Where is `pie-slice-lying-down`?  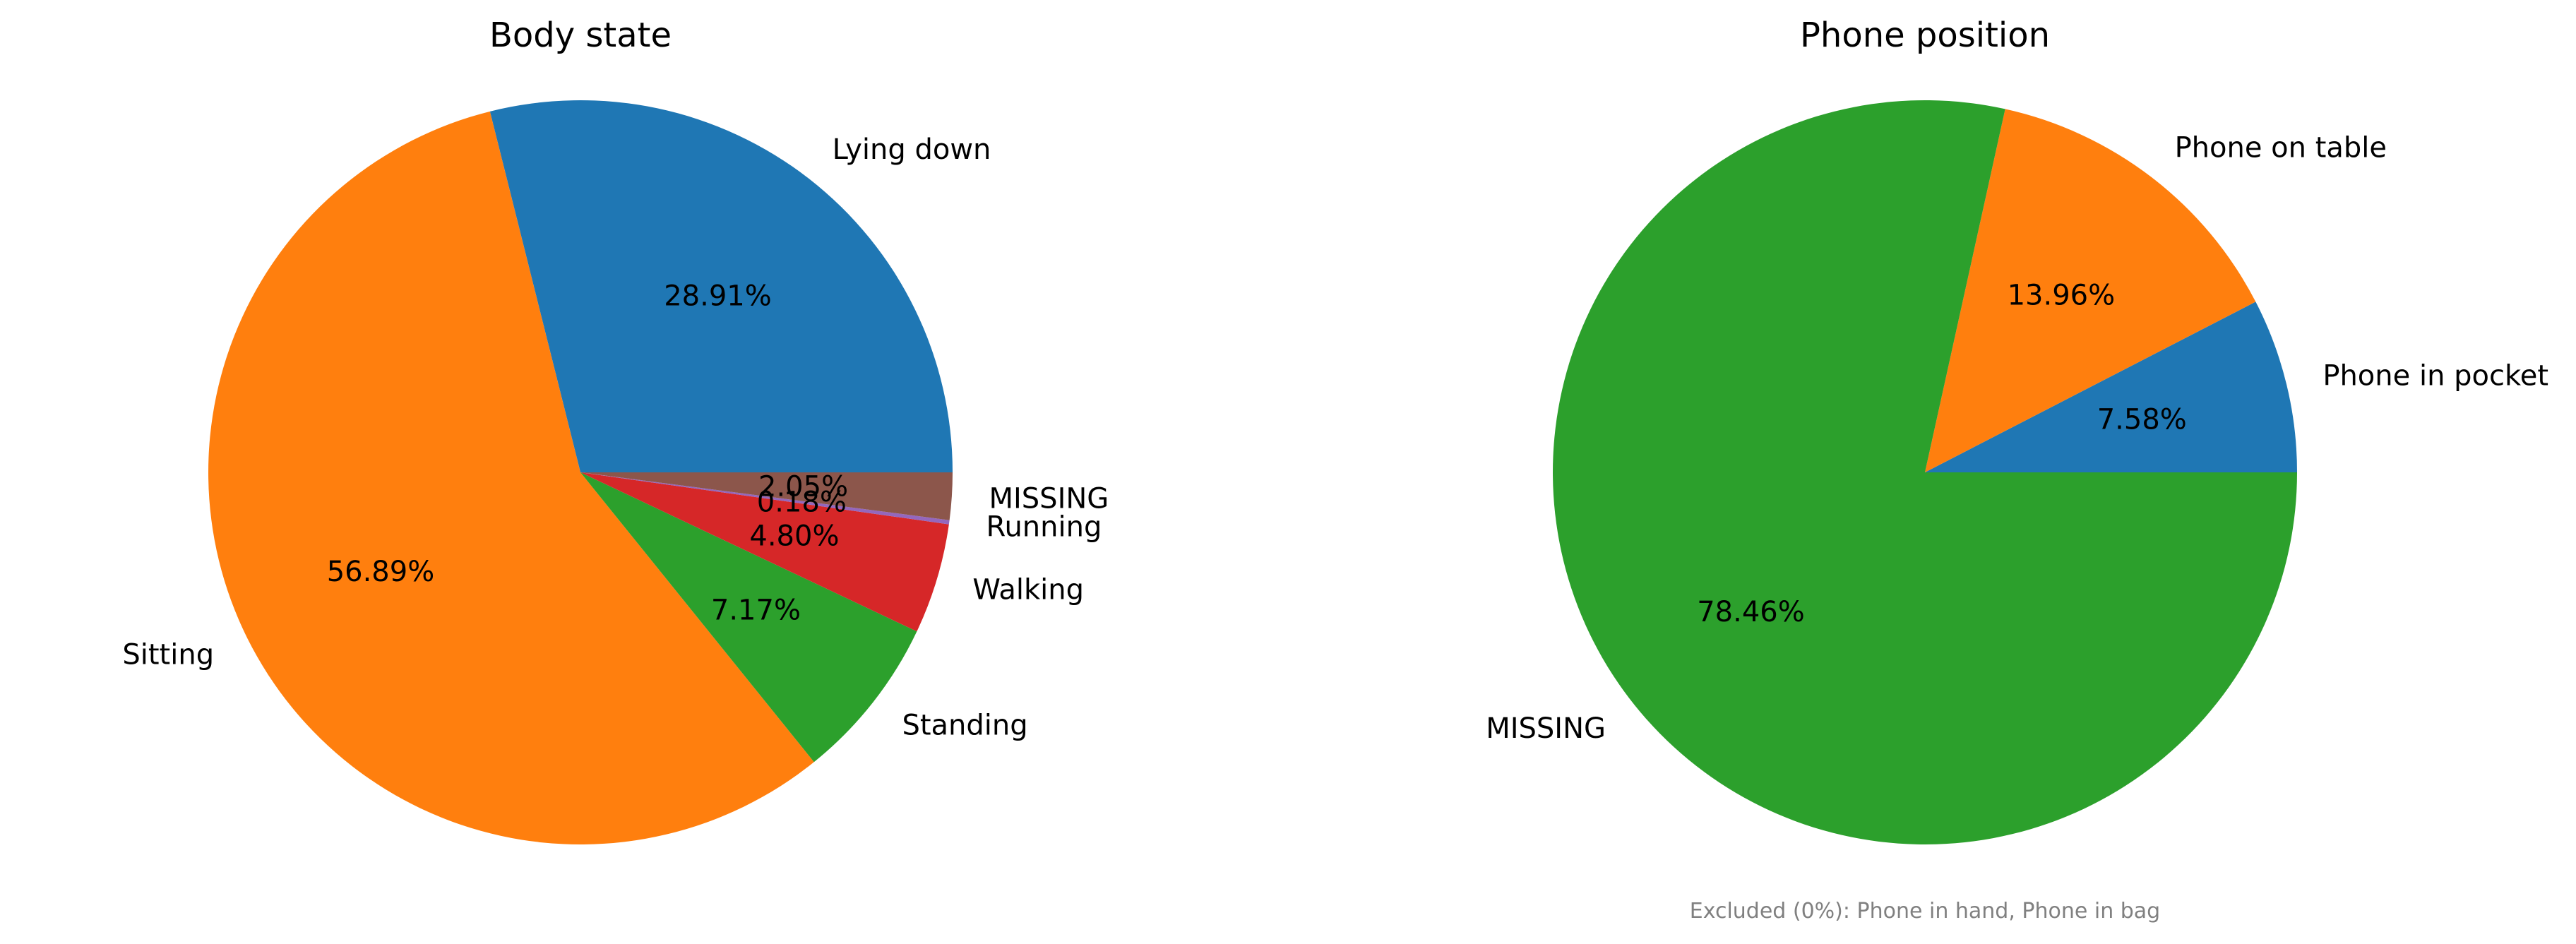
pie-slice-lying-down is located at coordinates (721, 286).